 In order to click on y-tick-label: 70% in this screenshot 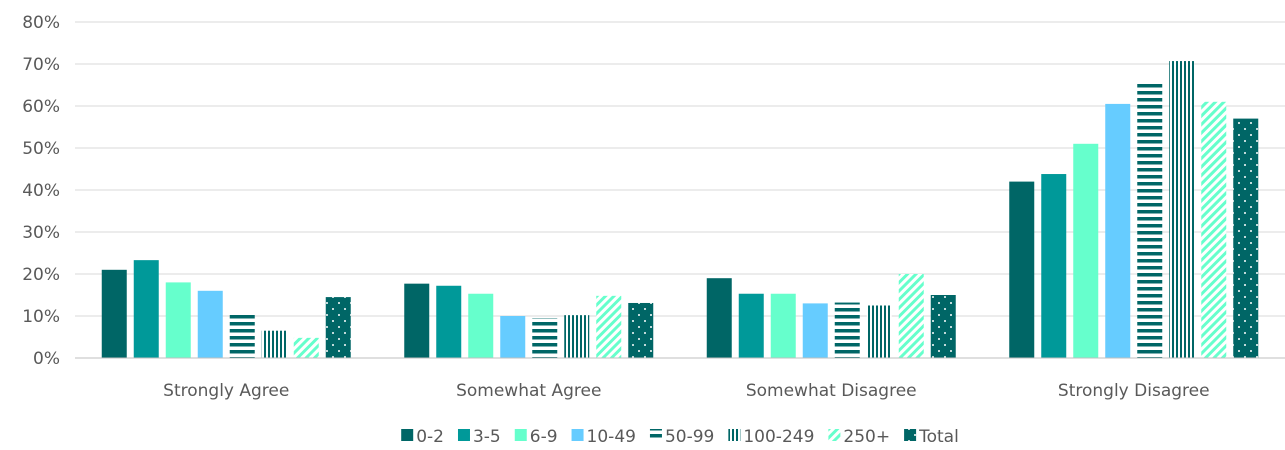, I will do `click(41, 65)`.